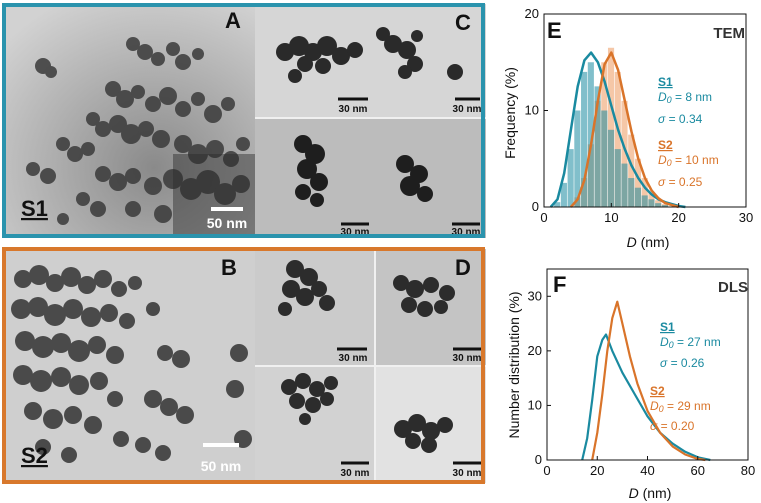 The image size is (761, 503). I want to click on x-tick-label: 10, so click(611, 217).